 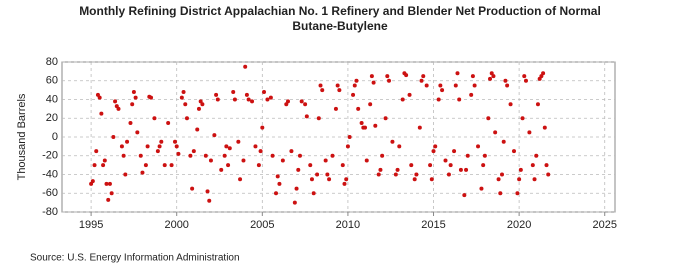 What do you see at coordinates (52, 118) in the screenshot?
I see `y-tick-label: 20` at bounding box center [52, 118].